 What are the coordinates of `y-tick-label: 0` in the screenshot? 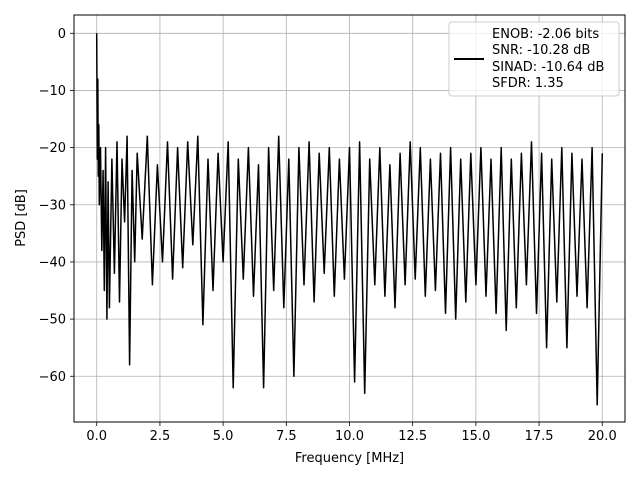 It's located at (62, 34).